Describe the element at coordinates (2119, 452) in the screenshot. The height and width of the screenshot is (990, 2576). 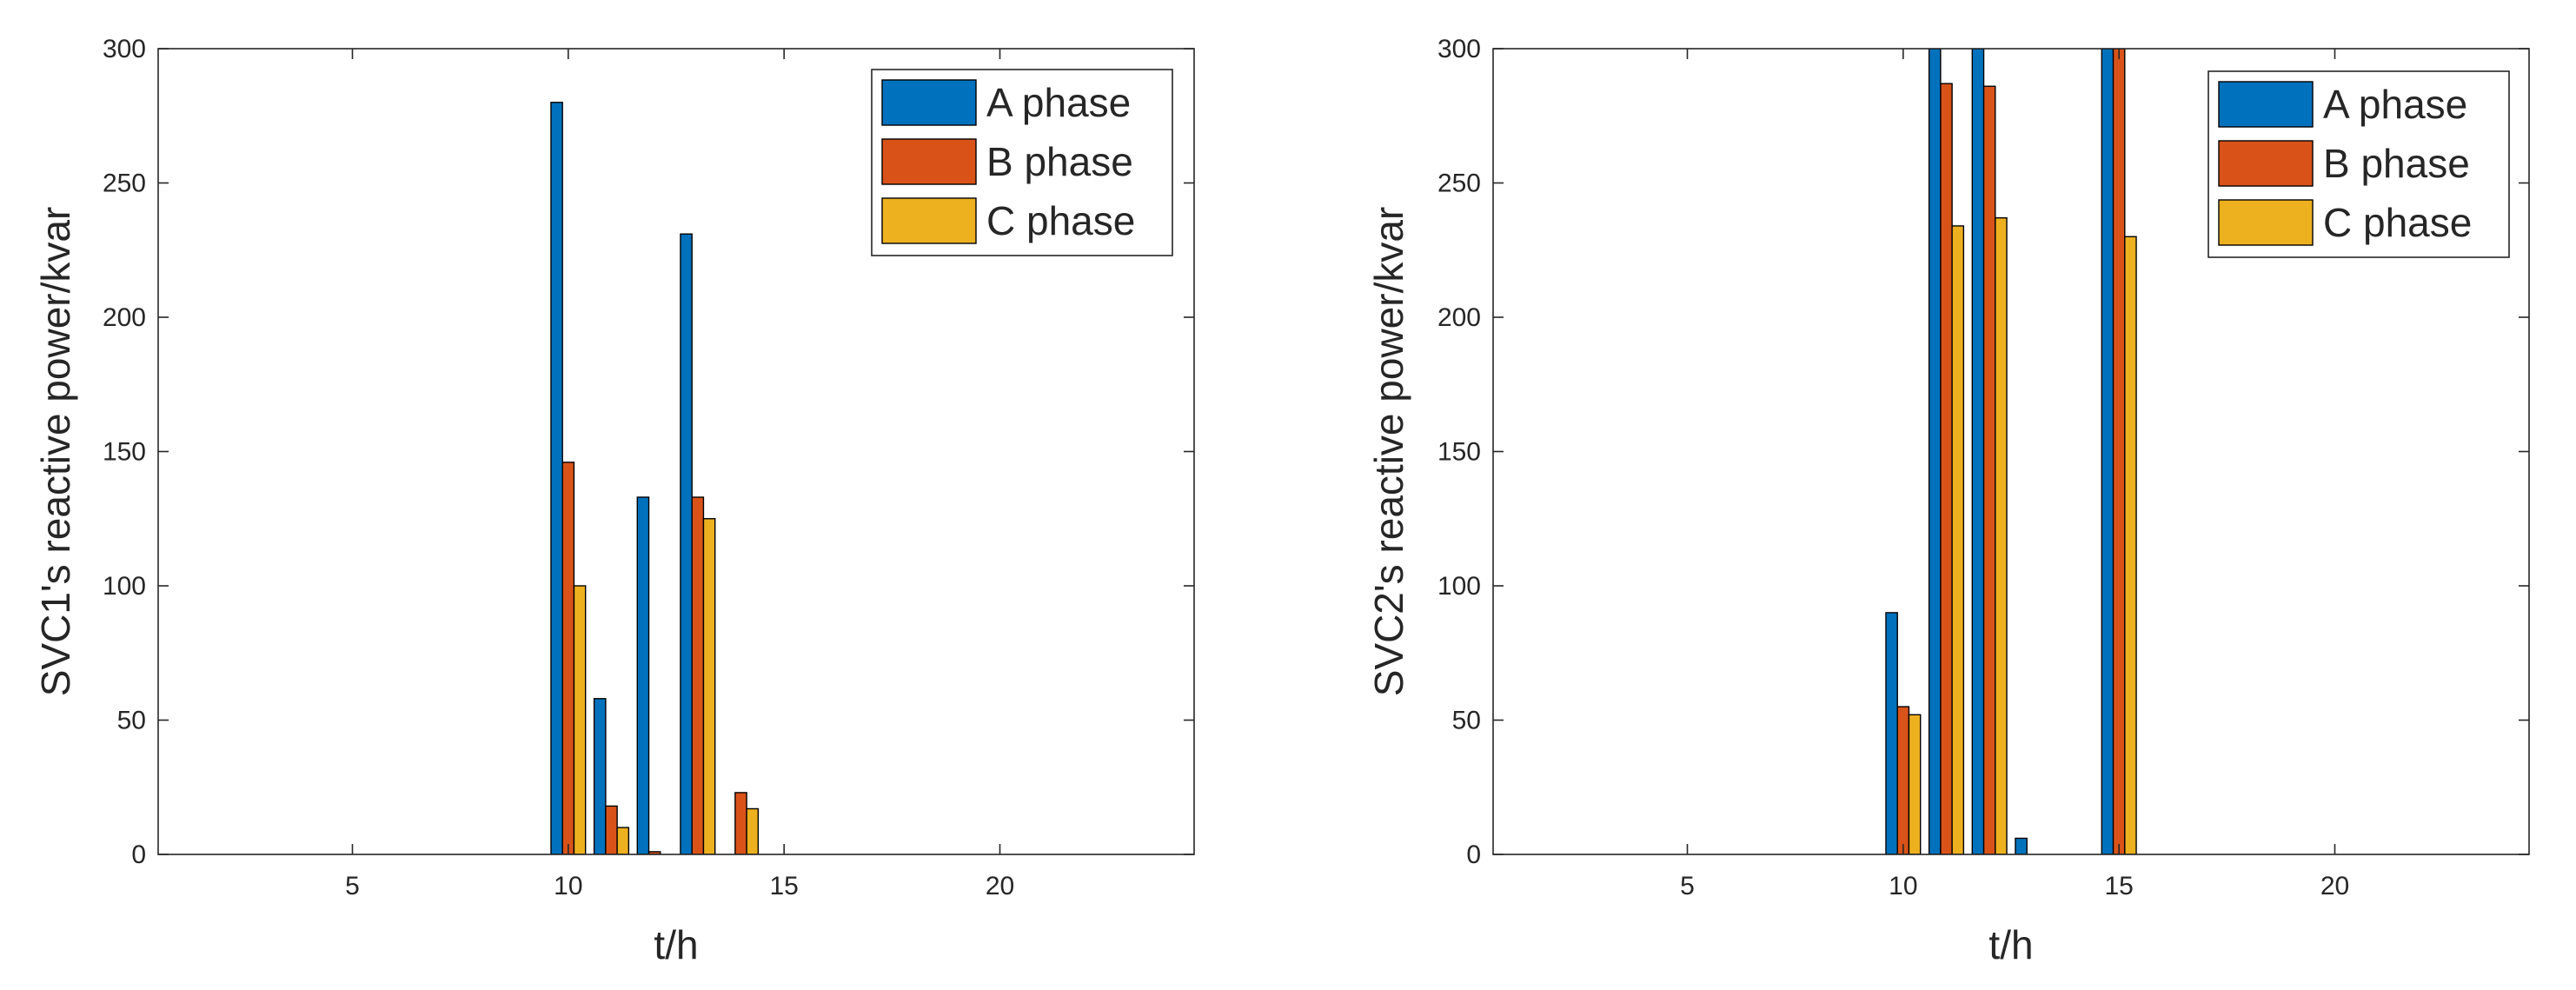
I see `bar-b-phase-t15` at that location.